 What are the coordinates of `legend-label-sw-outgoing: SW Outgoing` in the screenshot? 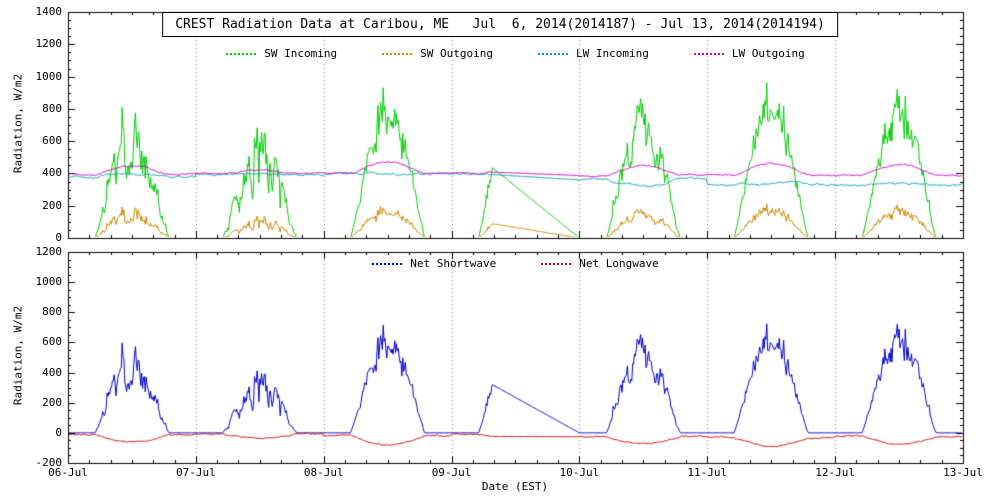 It's located at (456, 53).